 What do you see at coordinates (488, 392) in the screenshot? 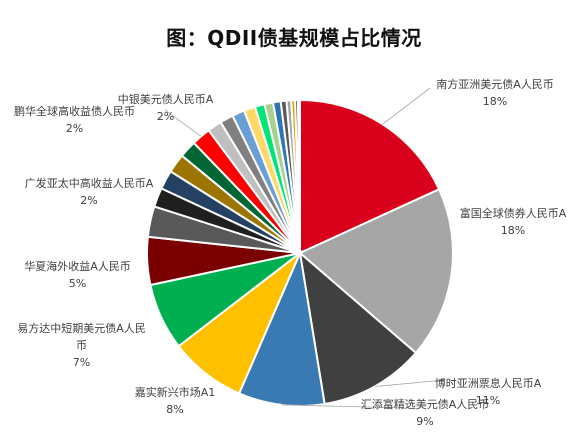
I see `slice-label-boshi: 博时亚洲票息人民币A 11%` at bounding box center [488, 392].